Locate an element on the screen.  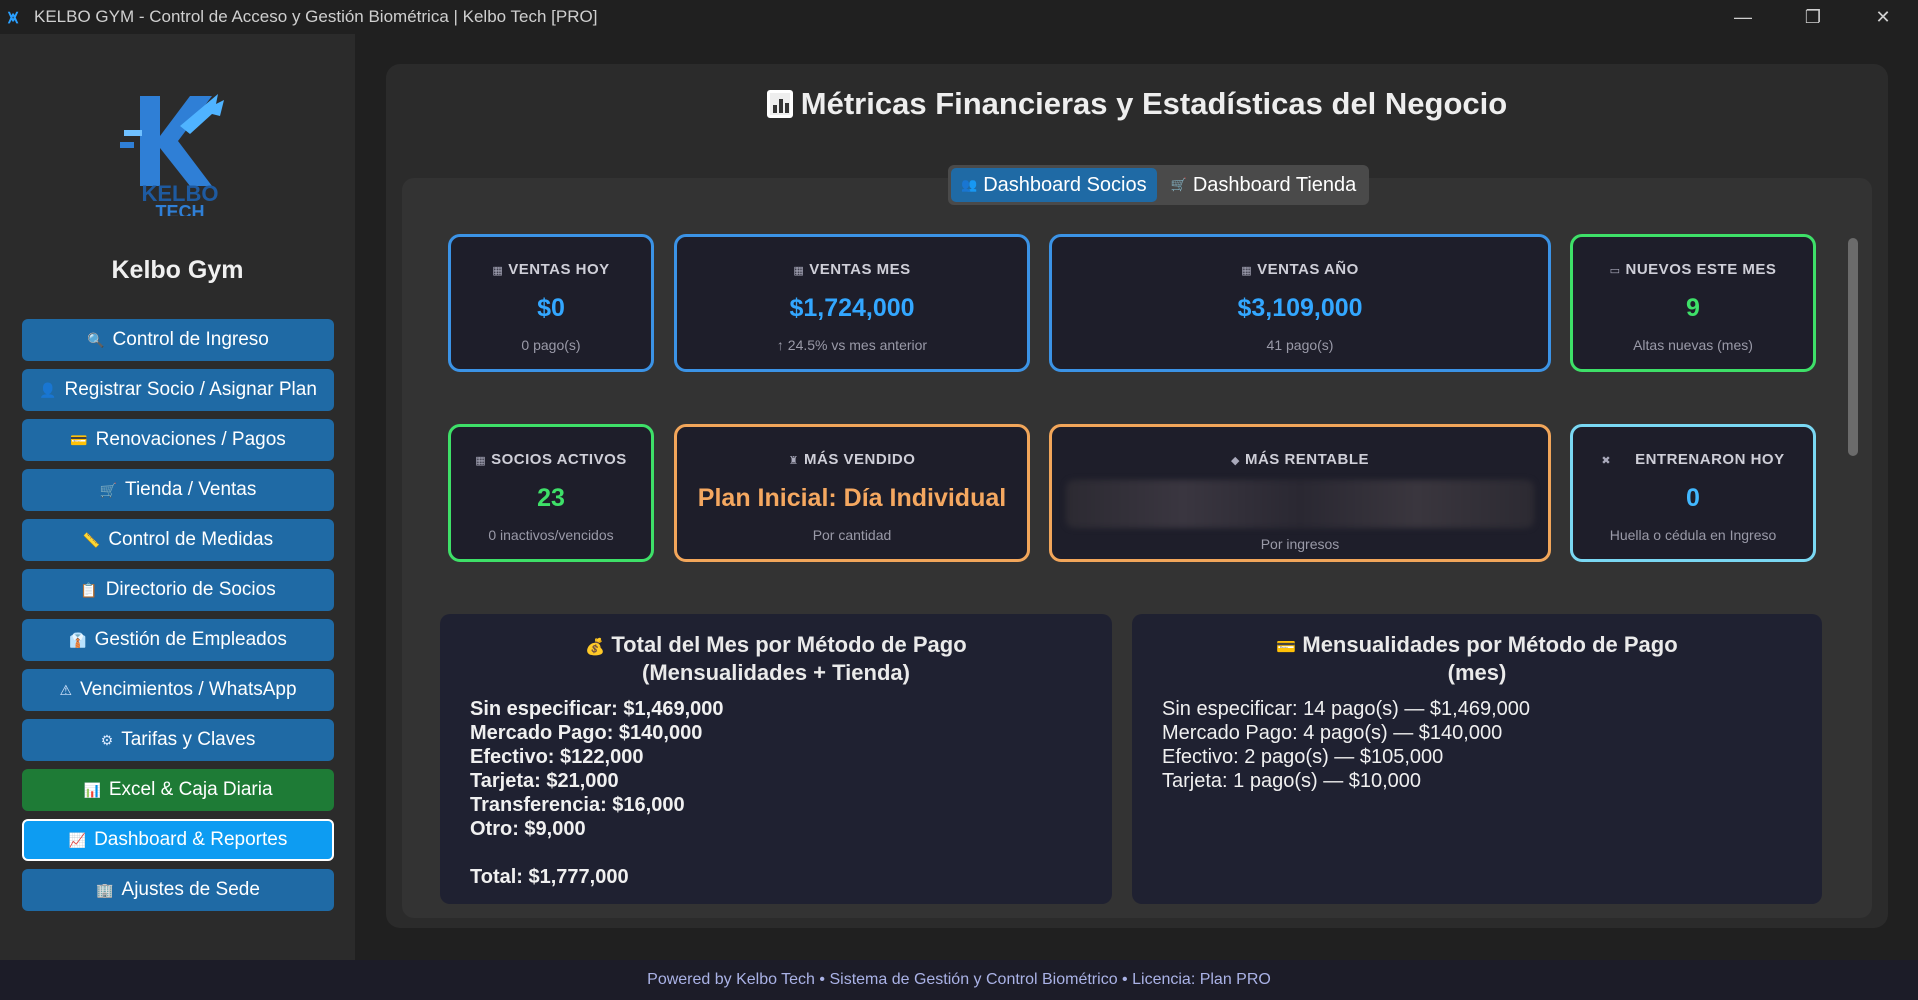
nav-label: Ajustes de Sede is located at coordinates (190, 889).